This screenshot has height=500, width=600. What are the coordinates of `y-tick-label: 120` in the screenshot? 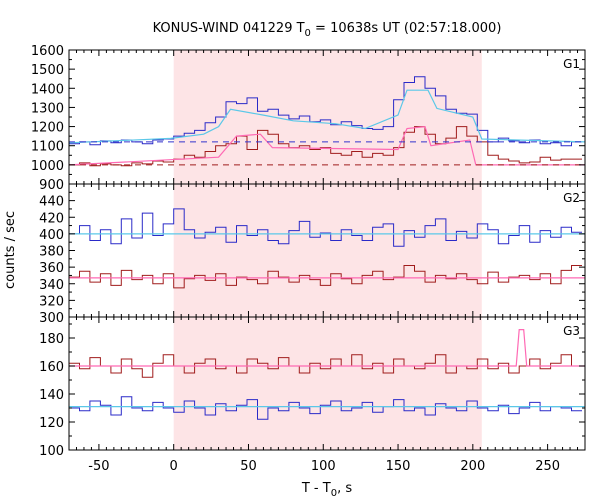 It's located at (51, 423).